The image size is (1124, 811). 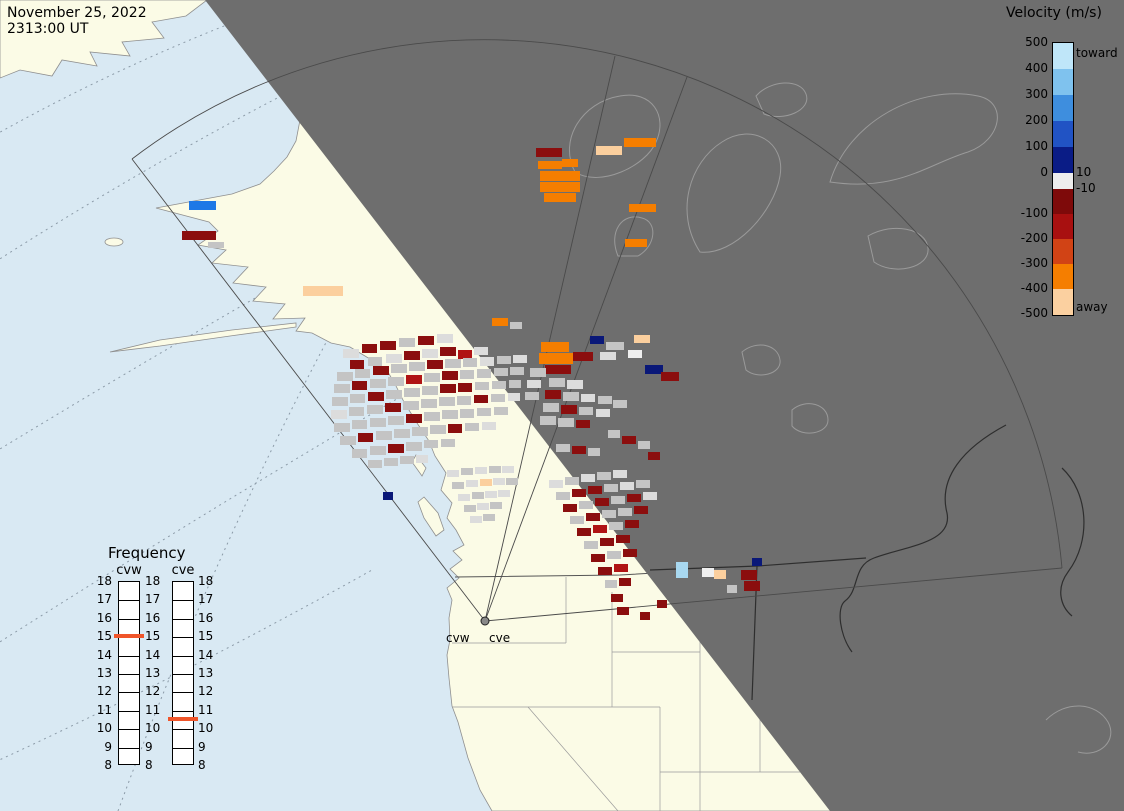 I want to click on cve-column-header: cve, so click(x=183, y=570).